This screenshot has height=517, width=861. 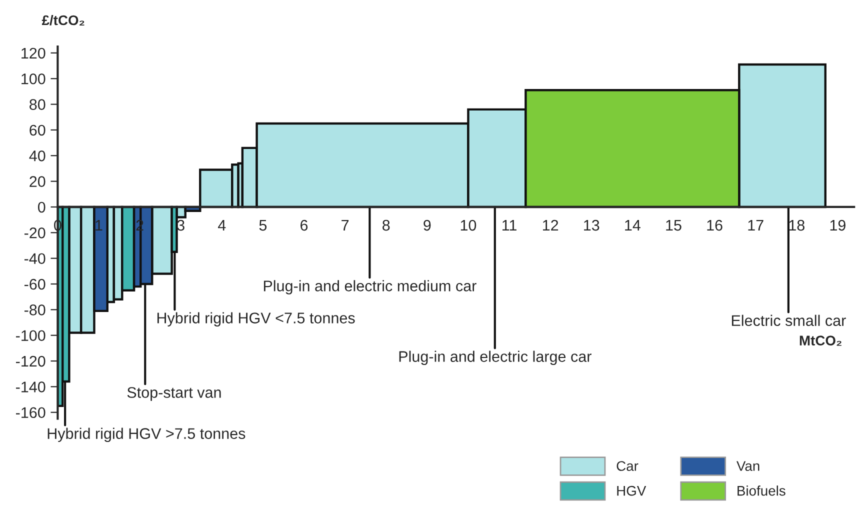 I want to click on x-tick-label: 5, so click(x=263, y=225).